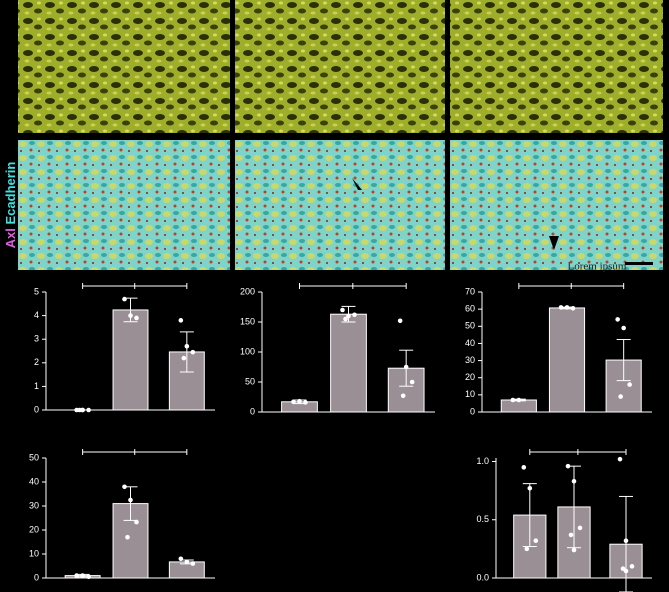  I want to click on y-tick-label: 60, so click(470, 309).